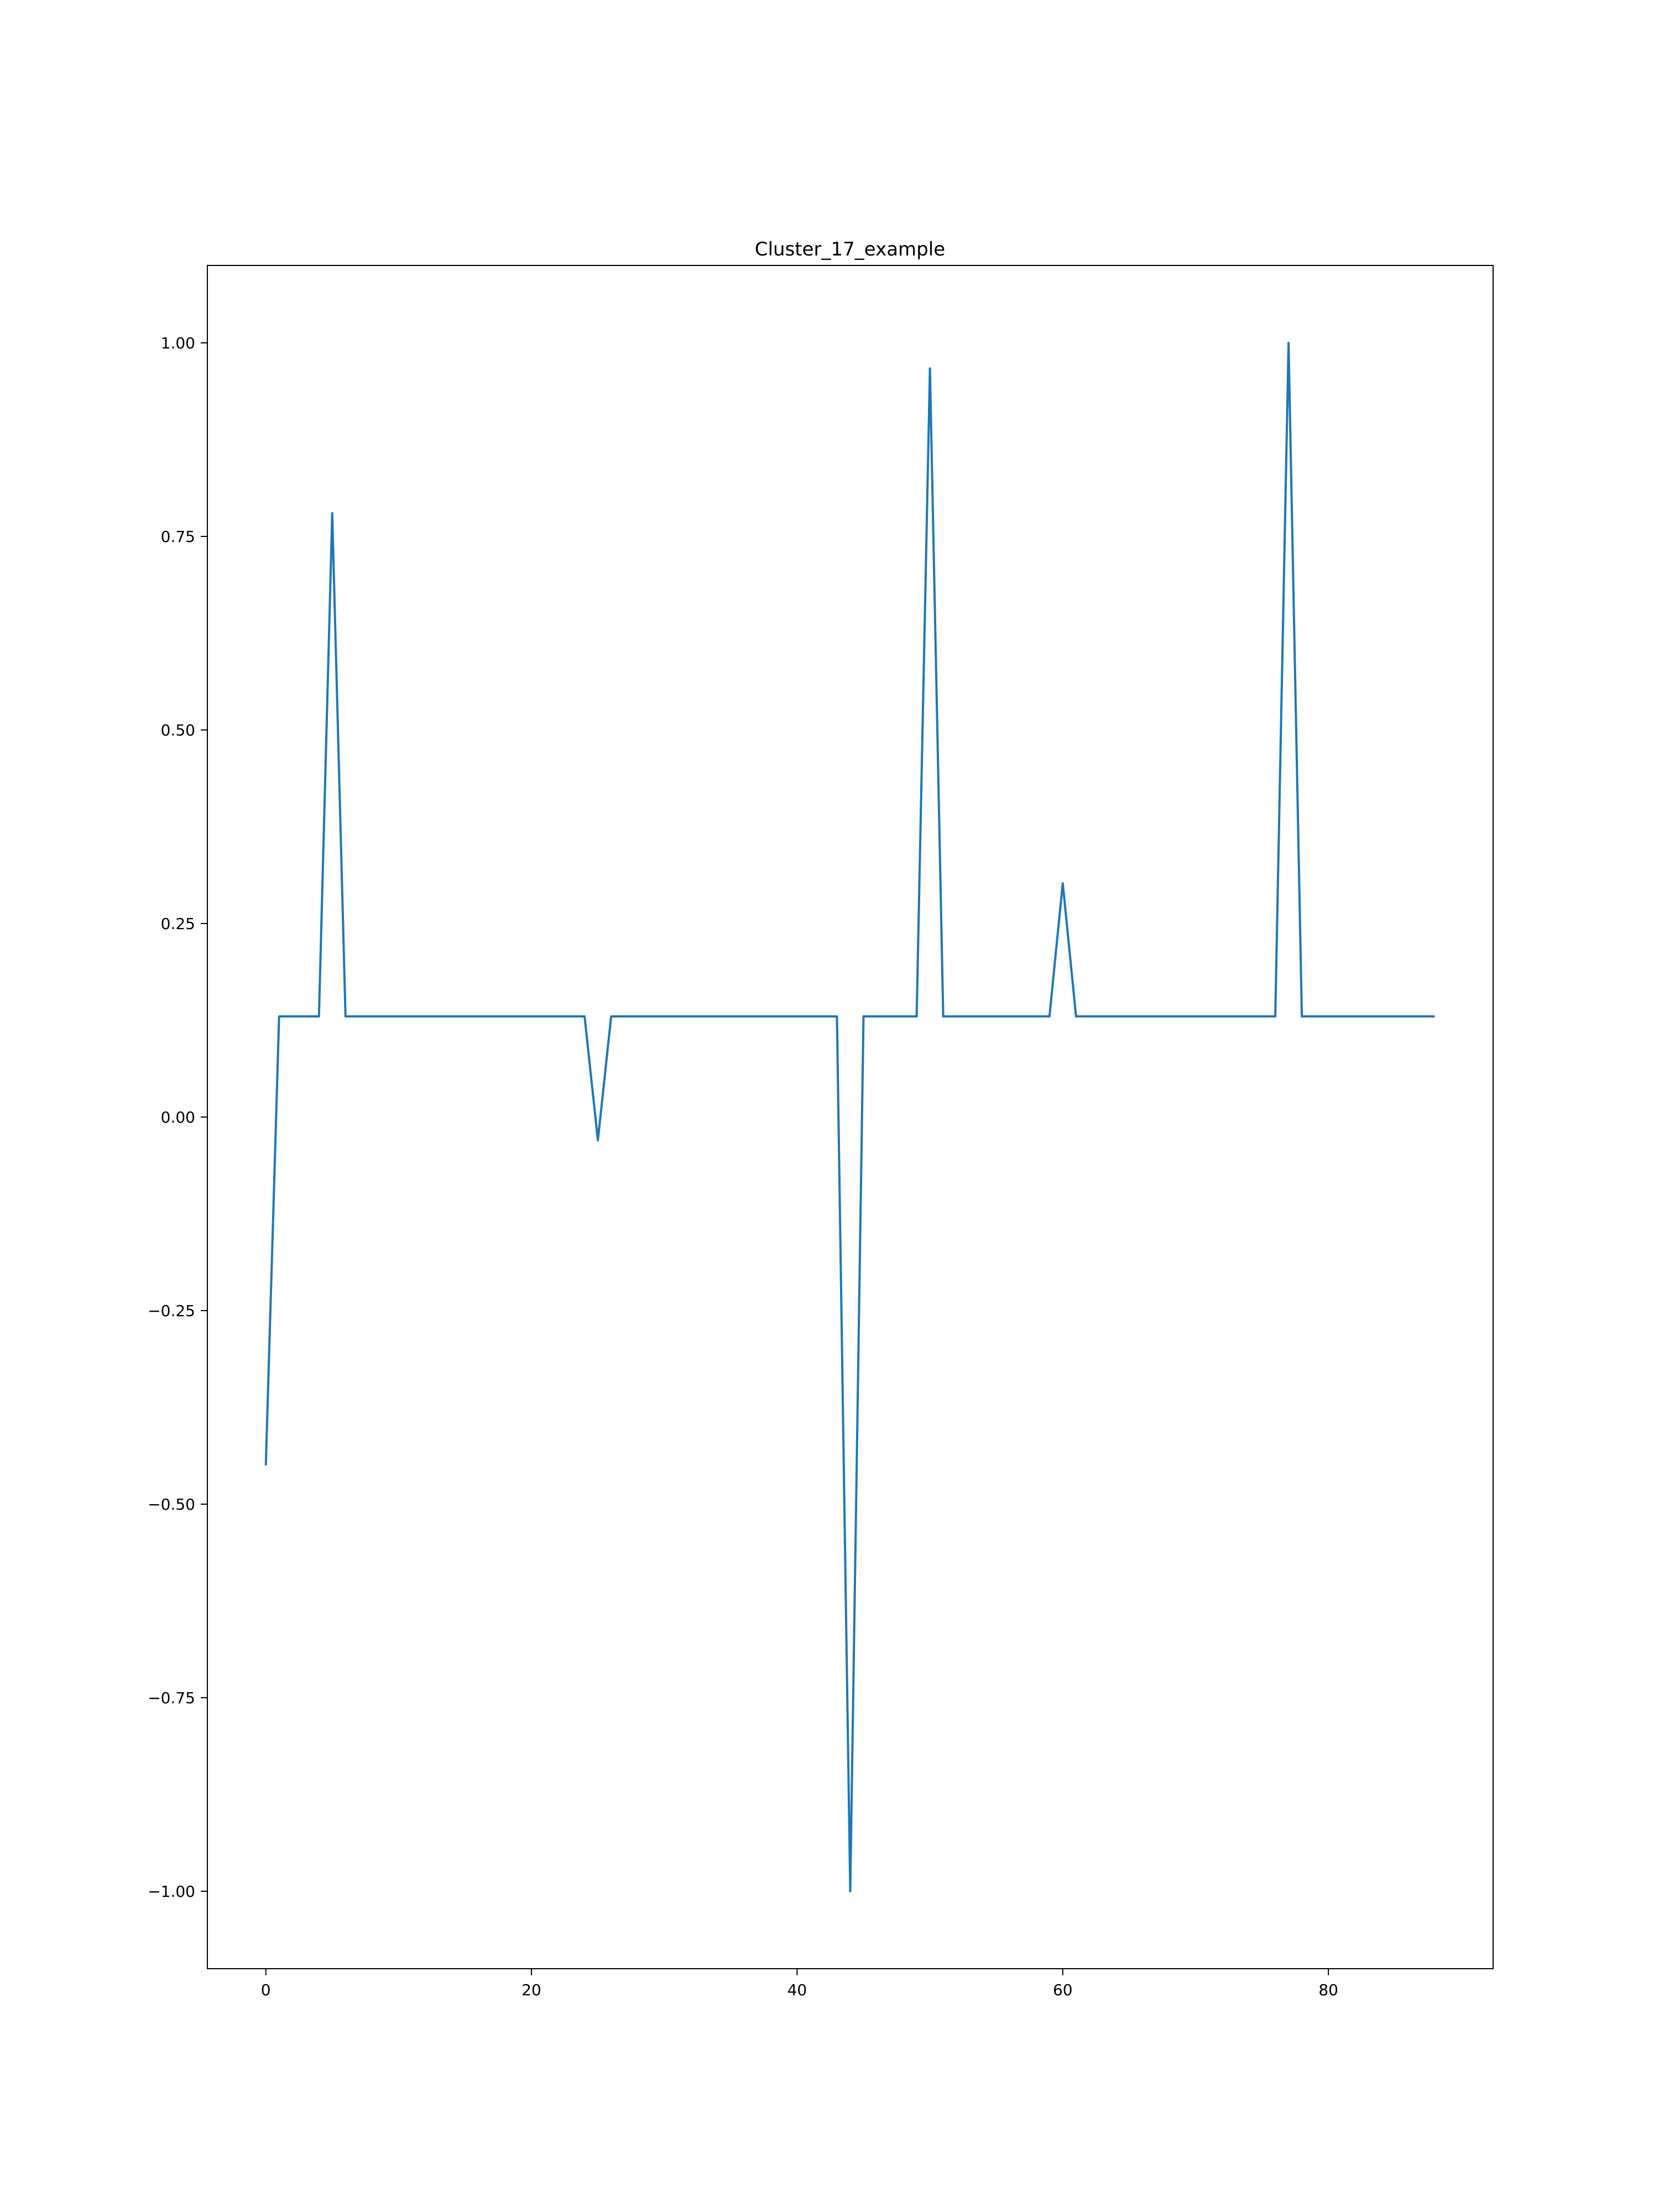 This screenshot has height=2212, width=1659. I want to click on x-tick-label: 20, so click(531, 1990).